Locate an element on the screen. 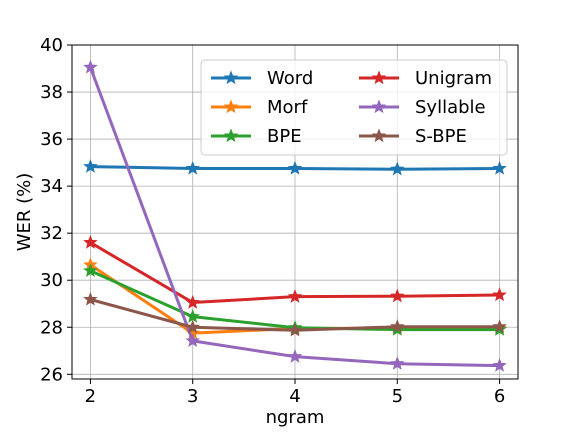 Image resolution: width=576 pixels, height=432 pixels. legend-item-syllable: Syllable is located at coordinates (422, 107).